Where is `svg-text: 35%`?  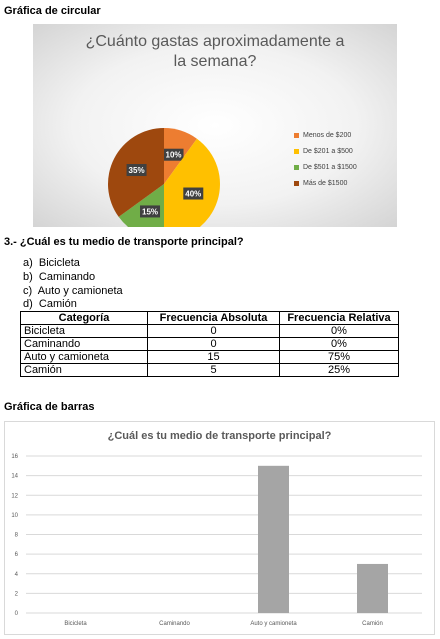
svg-text: 35% is located at coordinates (137, 170).